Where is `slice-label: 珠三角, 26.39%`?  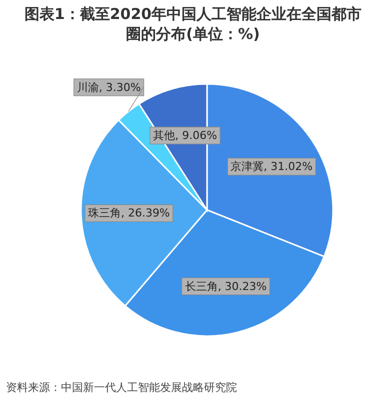 slice-label: 珠三角, 26.39% is located at coordinates (129, 213).